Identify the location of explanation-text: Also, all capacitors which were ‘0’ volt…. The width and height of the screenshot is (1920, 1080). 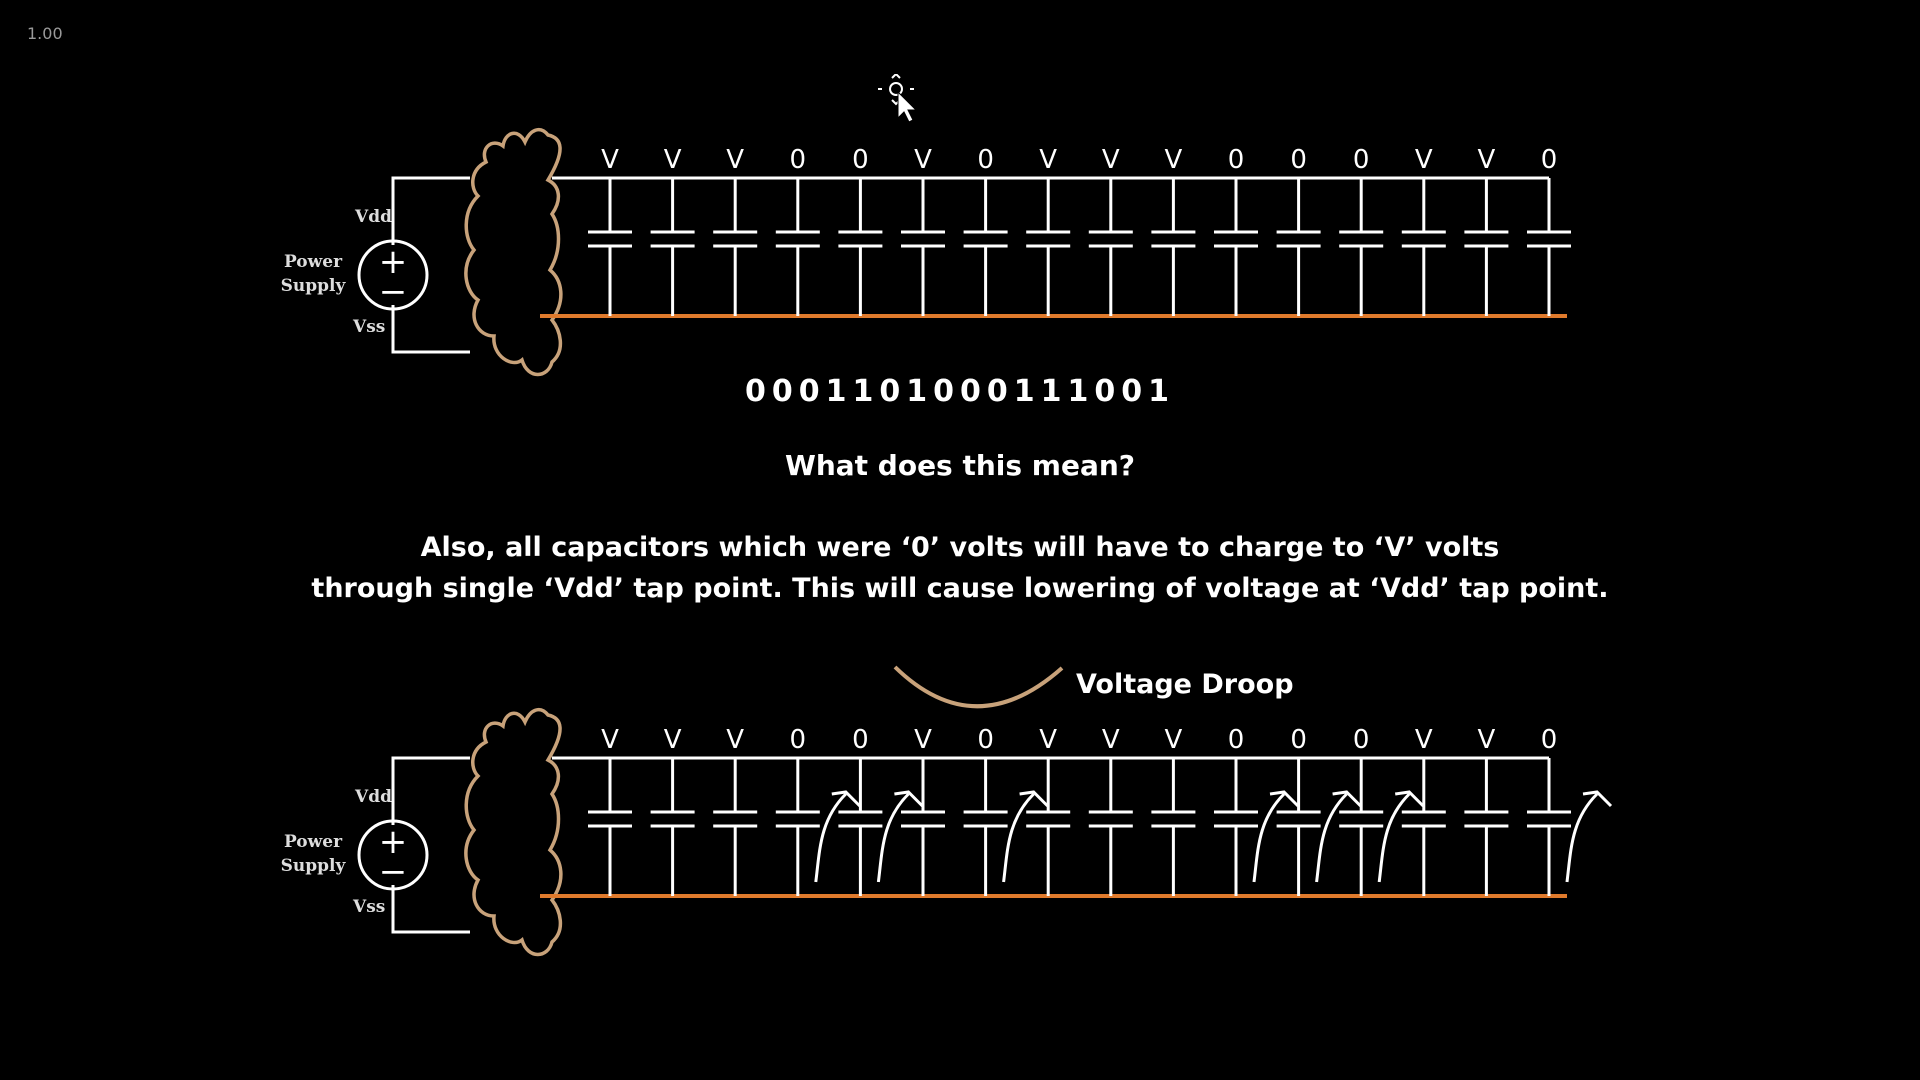
(960, 568).